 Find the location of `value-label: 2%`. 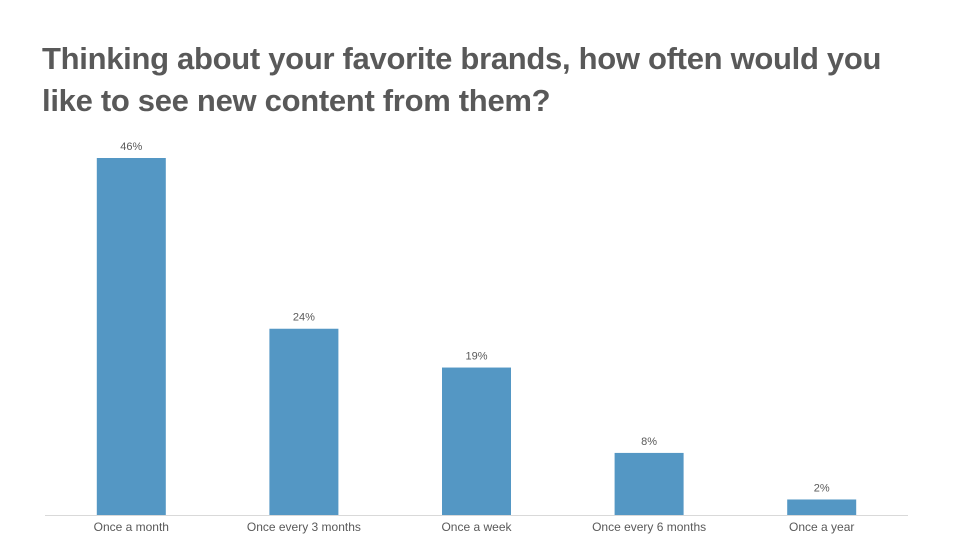

value-label: 2% is located at coordinates (822, 488).